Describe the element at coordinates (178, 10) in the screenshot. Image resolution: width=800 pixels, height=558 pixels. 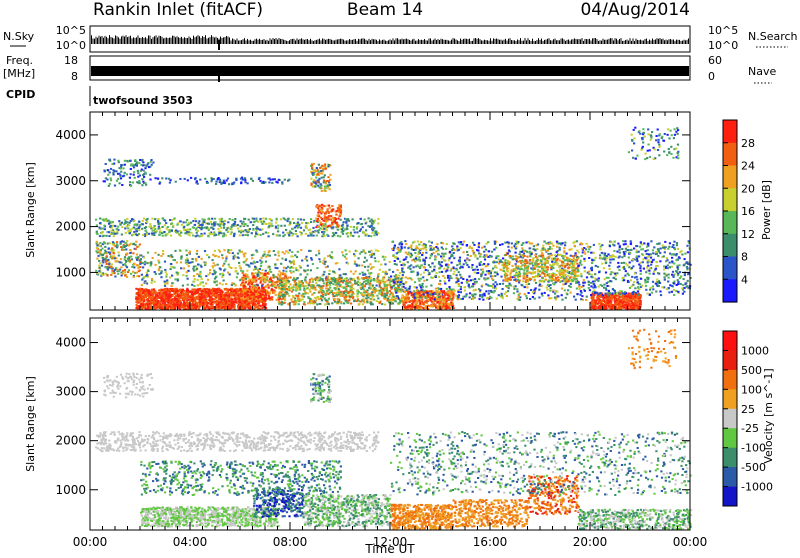
I see `station-title: Rankin Inlet (fitACF)` at that location.